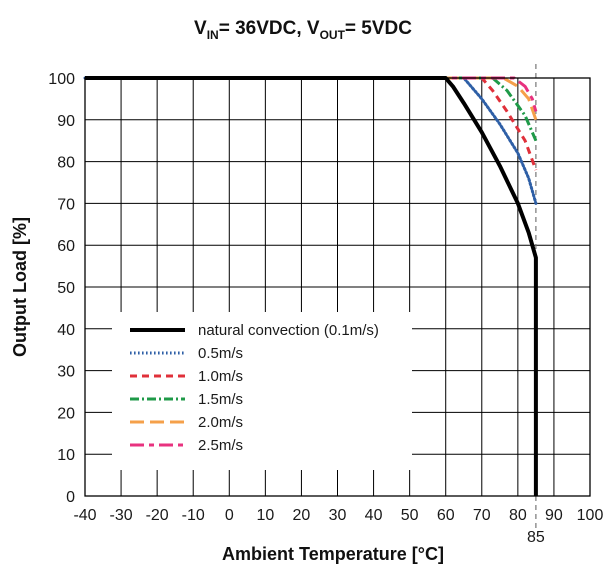 The height and width of the screenshot is (569, 606). I want to click on x-tick-label: 20, so click(302, 515).